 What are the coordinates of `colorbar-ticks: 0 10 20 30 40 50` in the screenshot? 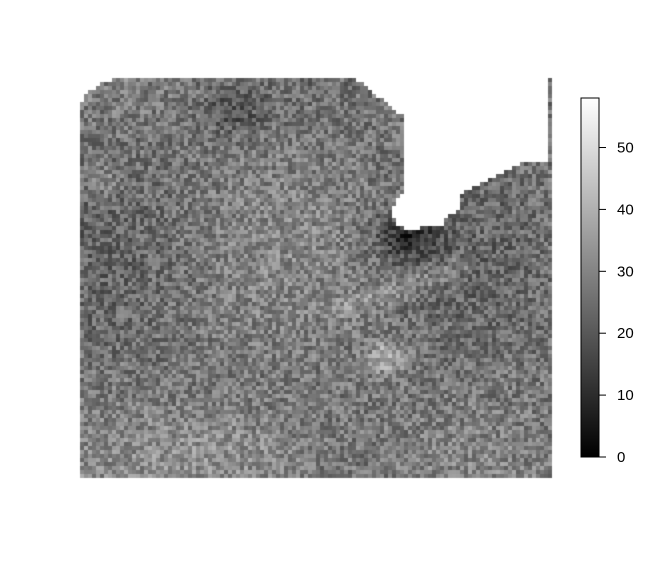 It's located at (616, 303).